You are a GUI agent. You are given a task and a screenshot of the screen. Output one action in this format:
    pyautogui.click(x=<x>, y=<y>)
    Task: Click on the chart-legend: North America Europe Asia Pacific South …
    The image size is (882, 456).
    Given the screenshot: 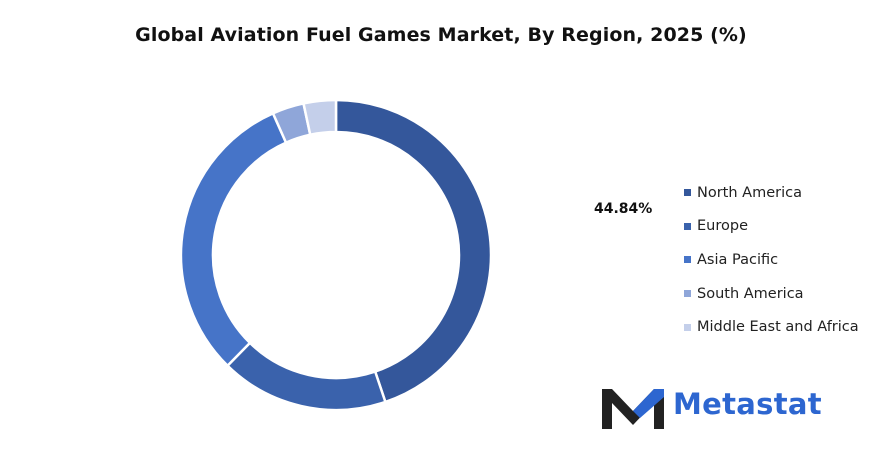 What is the action you would take?
    pyautogui.click(x=771, y=260)
    